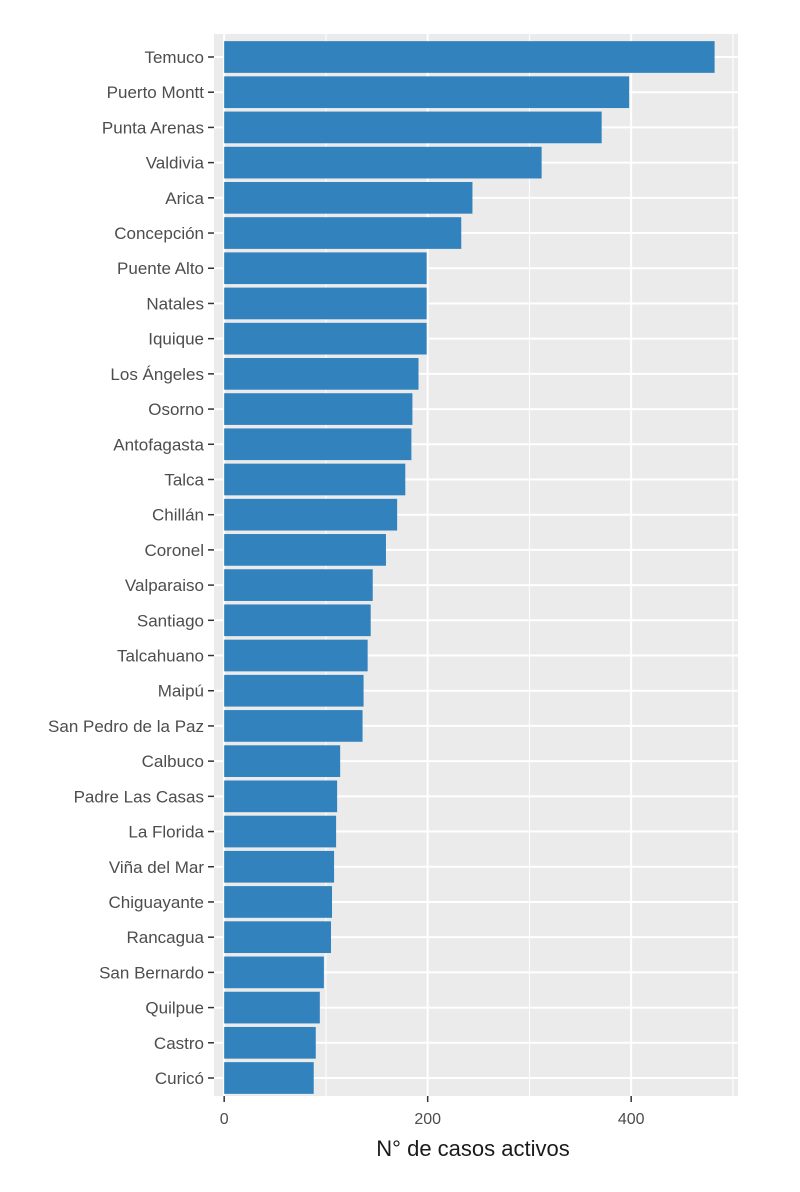 This screenshot has height=1192, width=800. I want to click on category-label: Los Ángeles, so click(157, 374).